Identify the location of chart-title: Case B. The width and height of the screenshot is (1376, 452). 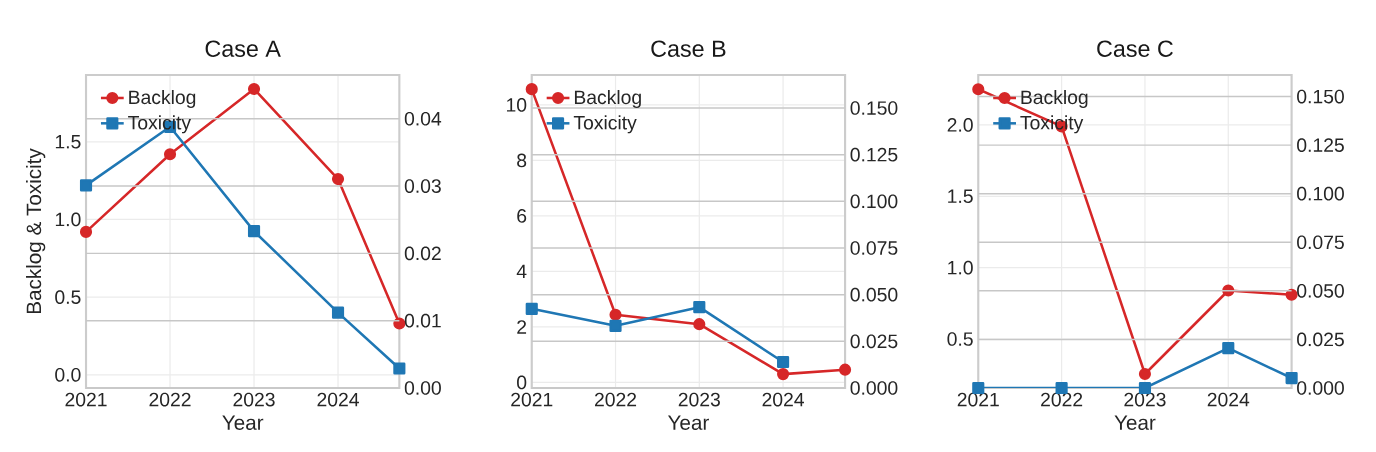
(688, 48).